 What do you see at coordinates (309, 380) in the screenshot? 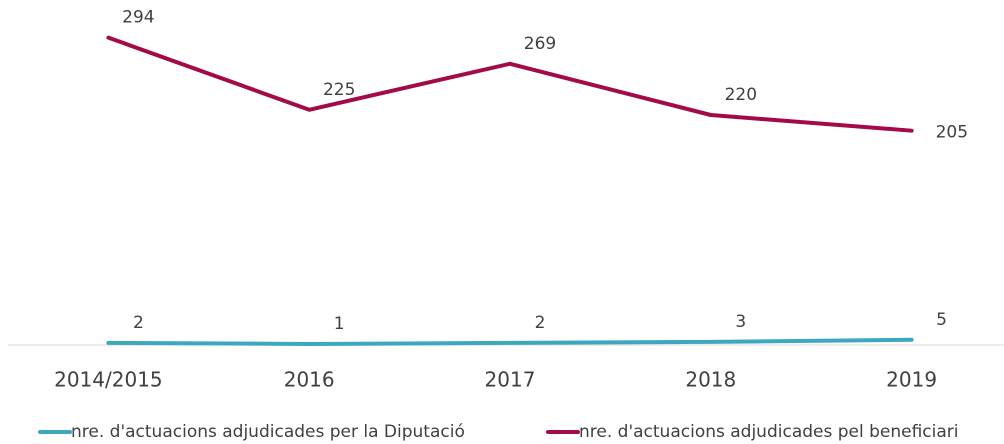
I see `x-tick-label: 2016` at bounding box center [309, 380].